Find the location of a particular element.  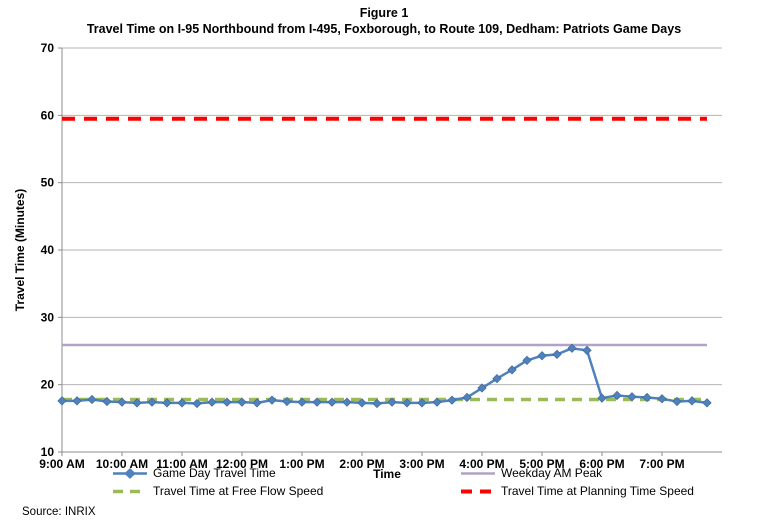

y-axis-tick-label: 10 is located at coordinates (48, 452).